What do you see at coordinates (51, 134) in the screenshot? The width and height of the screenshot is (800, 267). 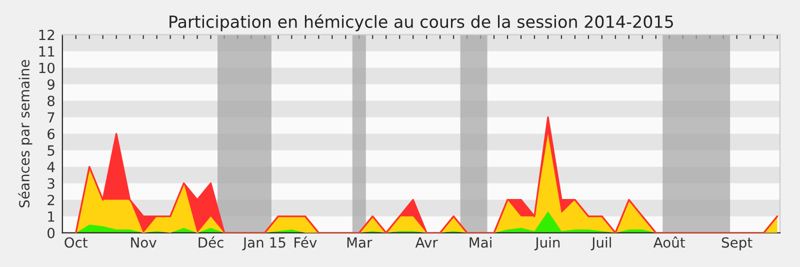 I see `y-tick-label: 6` at bounding box center [51, 134].